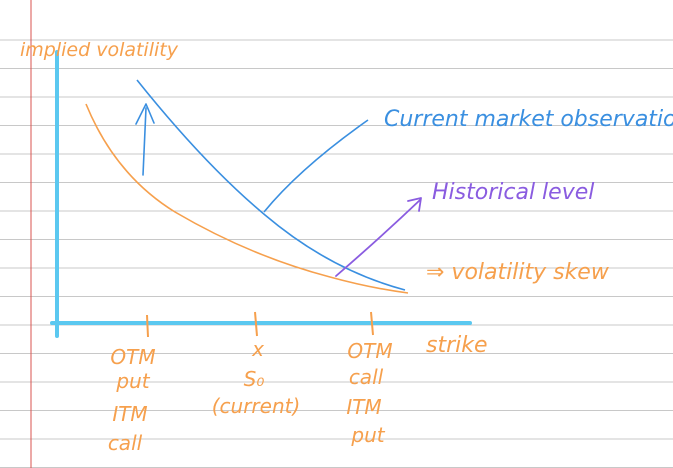 Image resolution: width=673 pixels, height=468 pixels. Describe the element at coordinates (457, 345) in the screenshot. I see `x-axis-label: strike` at that location.